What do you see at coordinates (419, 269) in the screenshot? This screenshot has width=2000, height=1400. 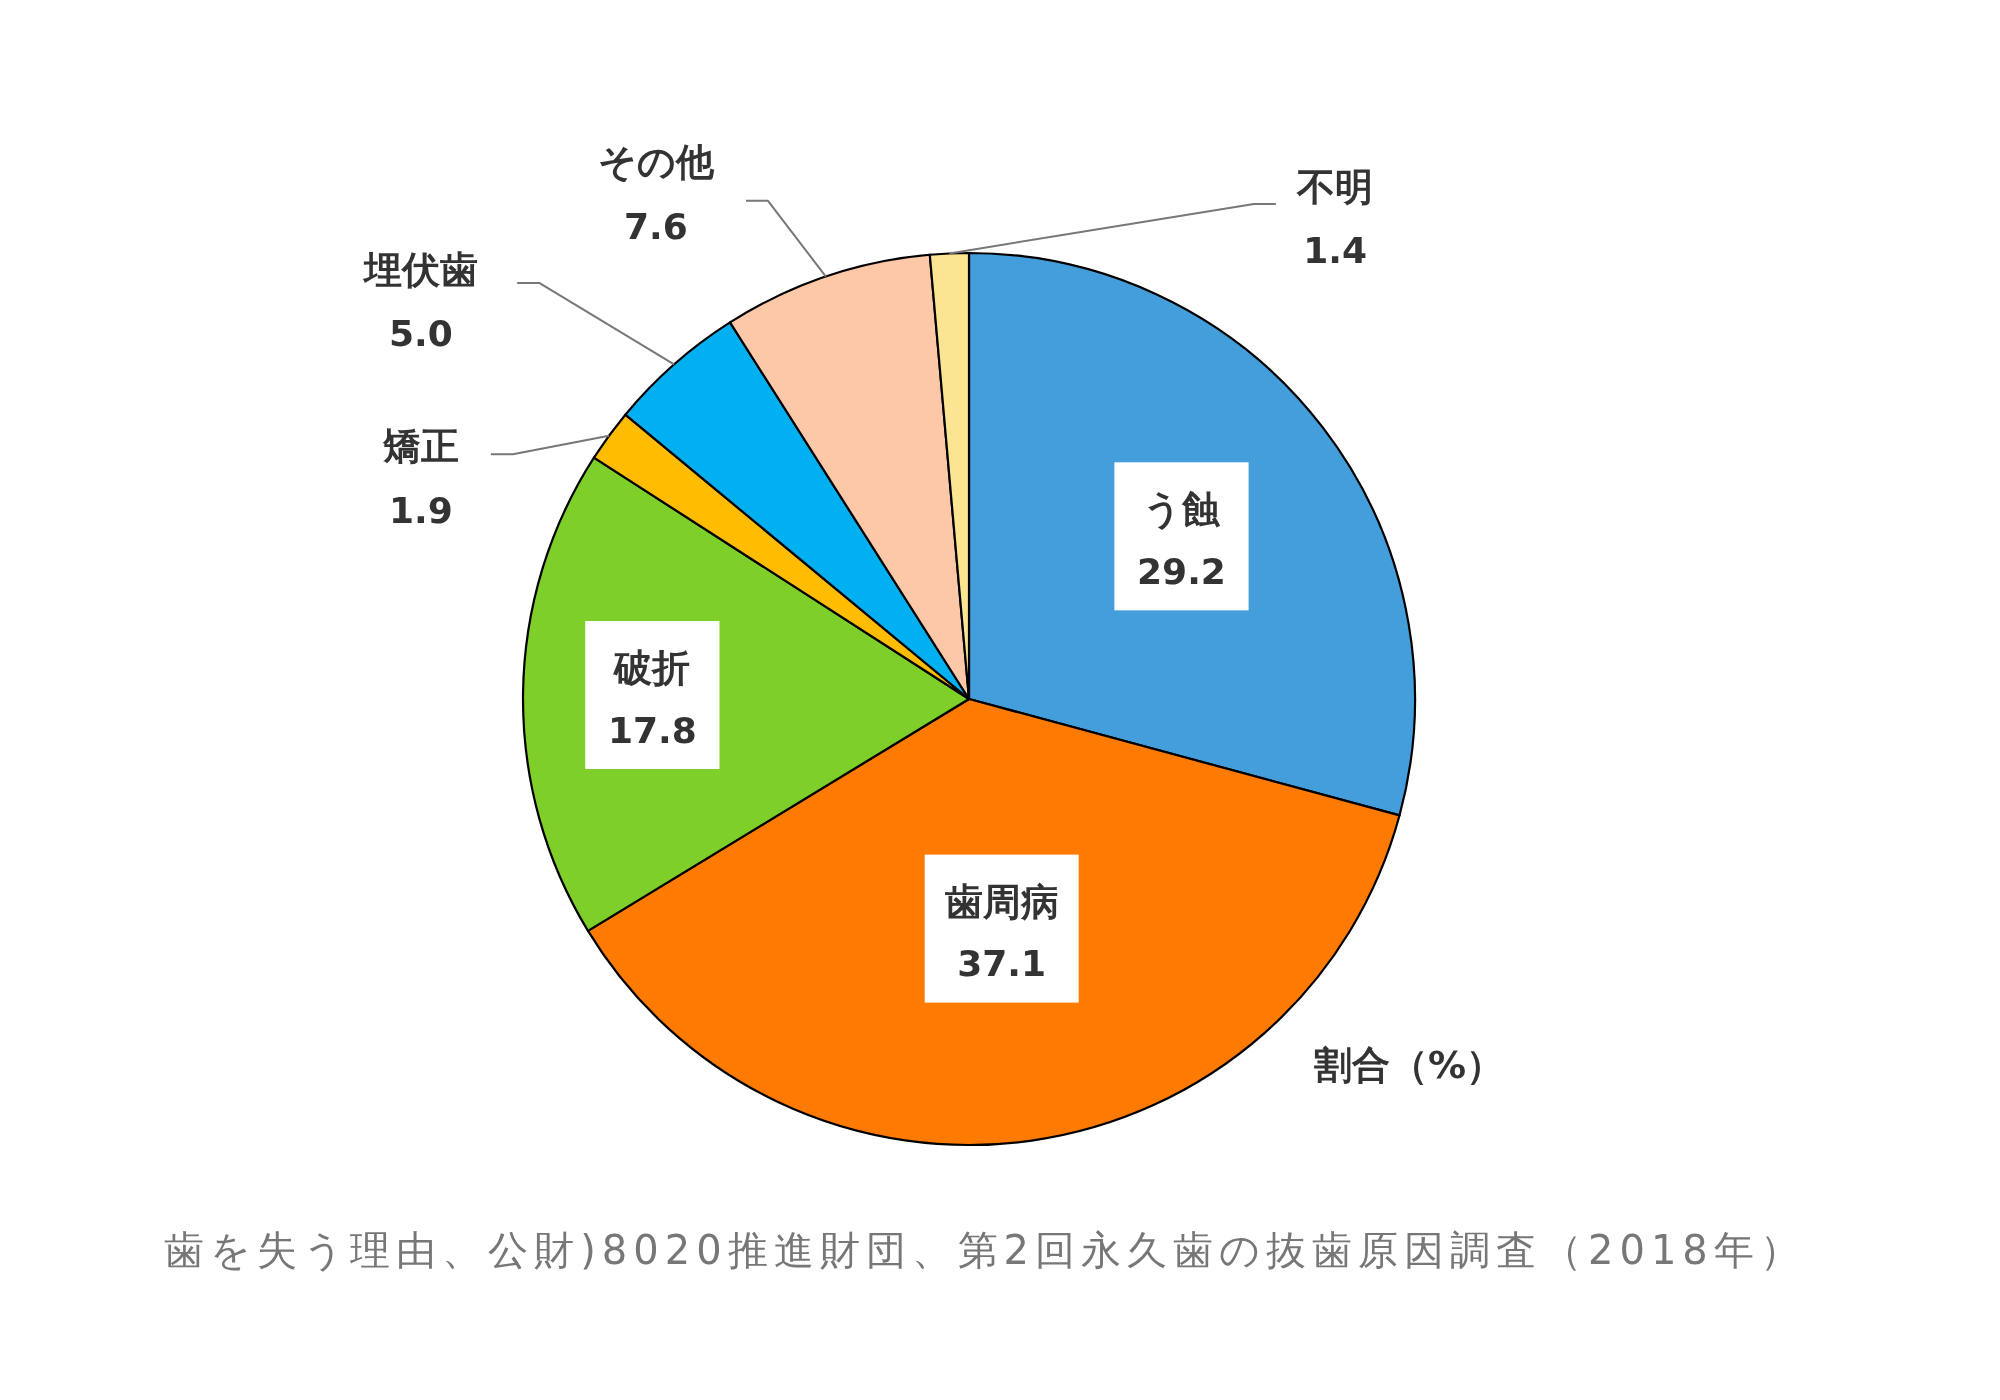 I see `slice-label: 埋伏歯` at bounding box center [419, 269].